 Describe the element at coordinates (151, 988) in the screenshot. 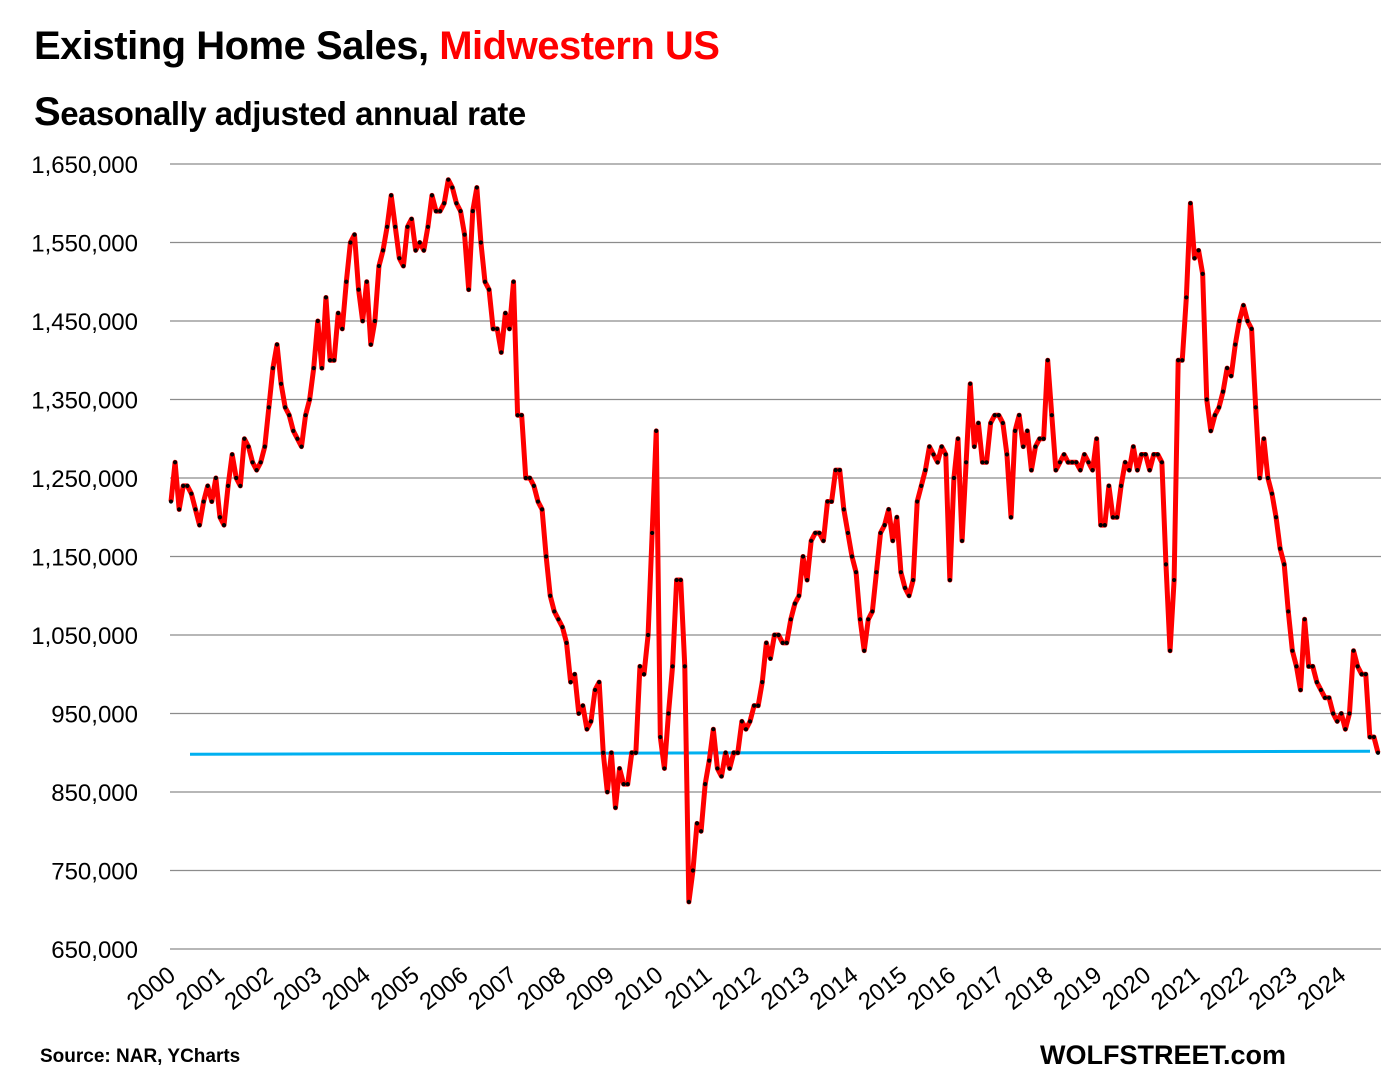

I see `x-tick-label: 2000` at that location.